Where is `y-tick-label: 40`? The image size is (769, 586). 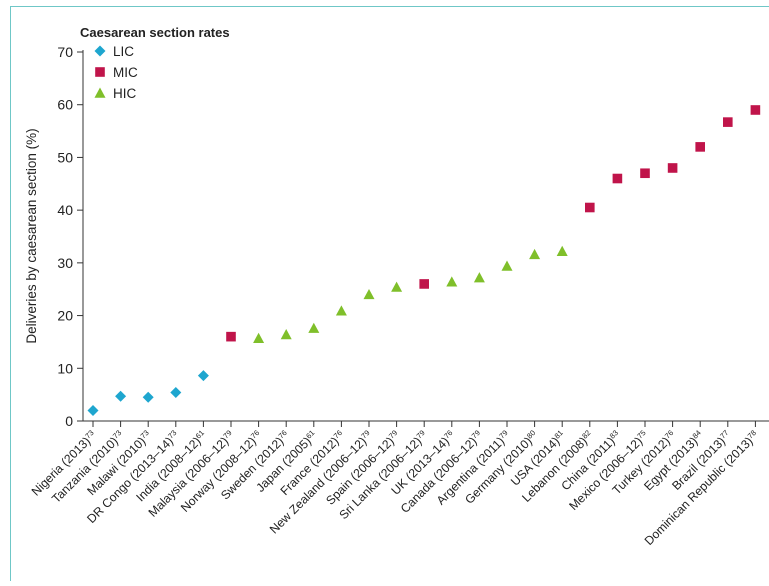
y-tick-label: 40 is located at coordinates (65, 210).